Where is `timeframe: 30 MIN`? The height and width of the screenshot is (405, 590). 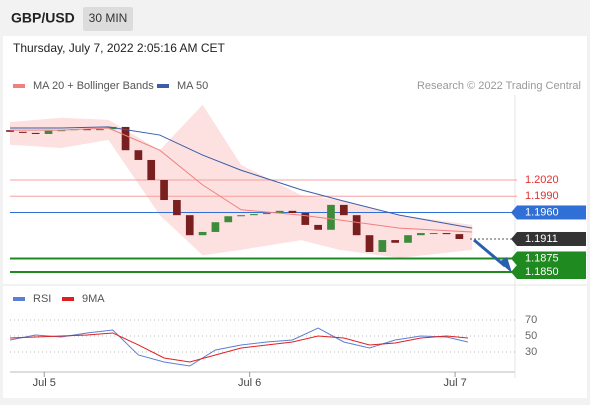
timeframe: 30 MIN is located at coordinates (108, 18).